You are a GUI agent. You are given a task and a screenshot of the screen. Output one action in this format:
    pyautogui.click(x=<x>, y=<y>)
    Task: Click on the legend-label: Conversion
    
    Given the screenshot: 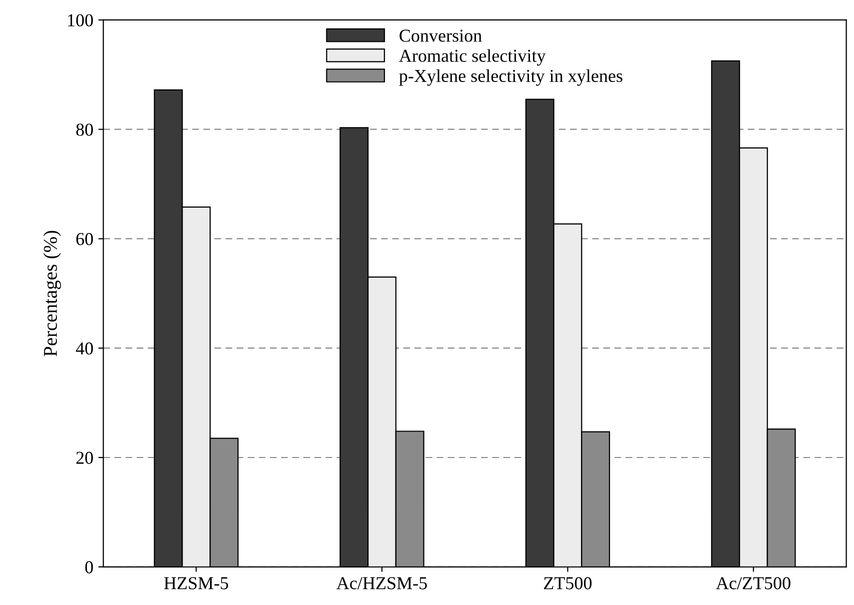 What is the action you would take?
    pyautogui.click(x=441, y=36)
    